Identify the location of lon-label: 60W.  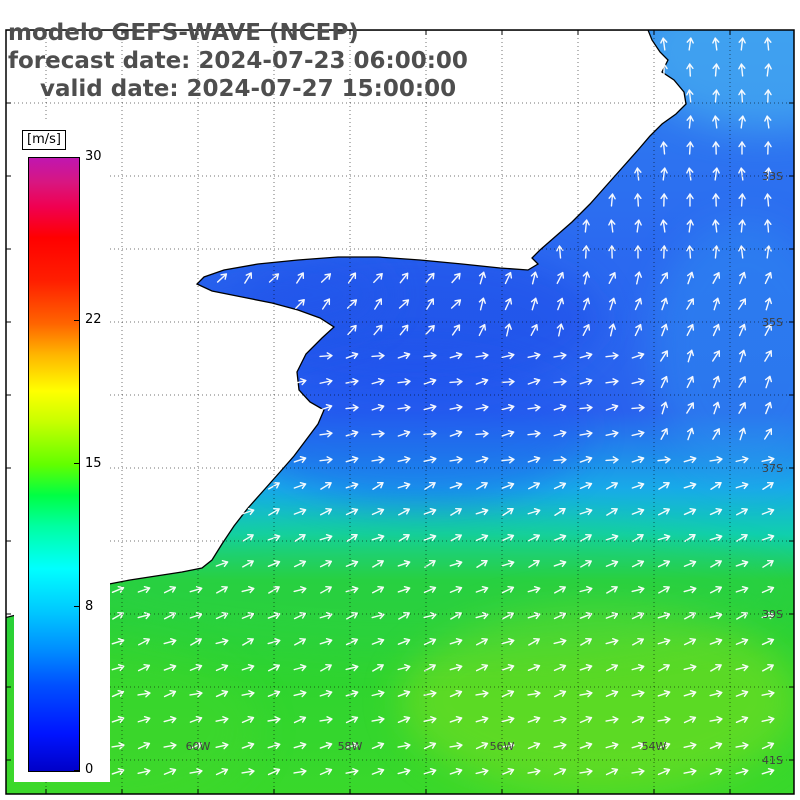
(198, 746).